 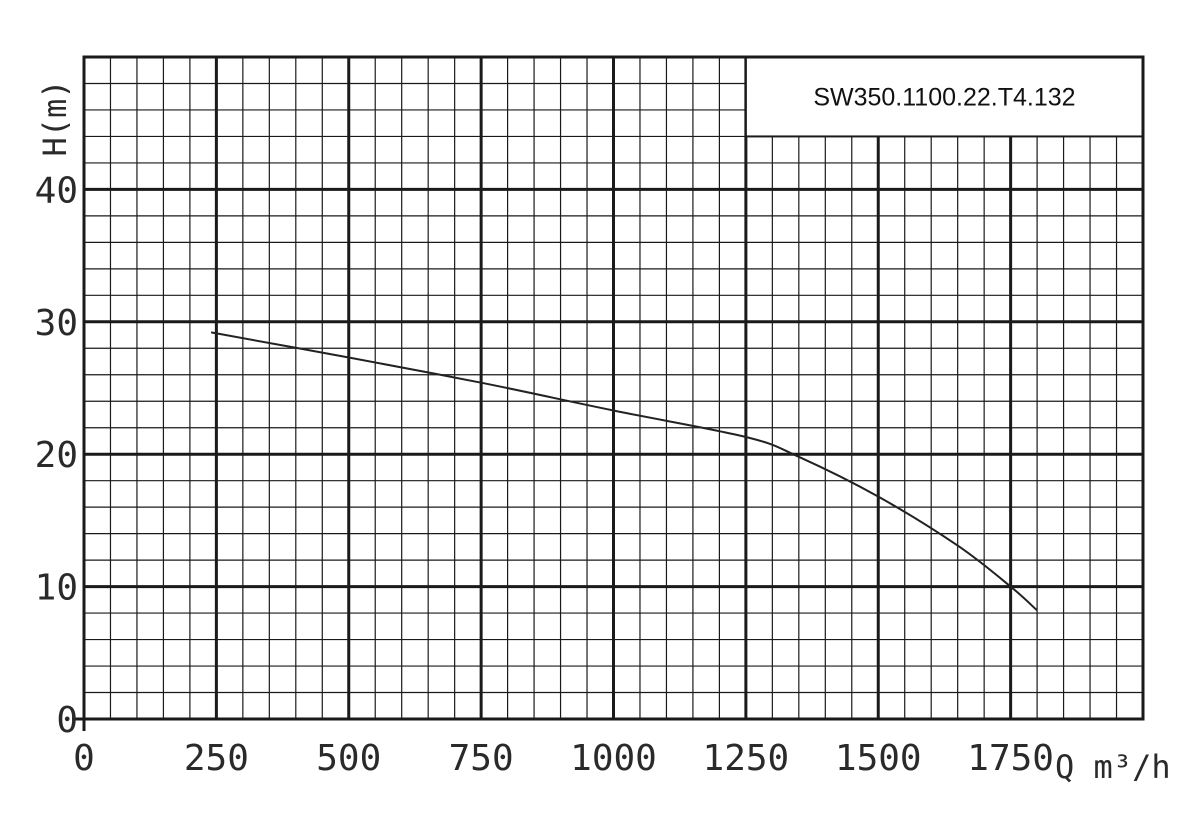 What do you see at coordinates (746, 758) in the screenshot?
I see `x-tick-label: 1250` at bounding box center [746, 758].